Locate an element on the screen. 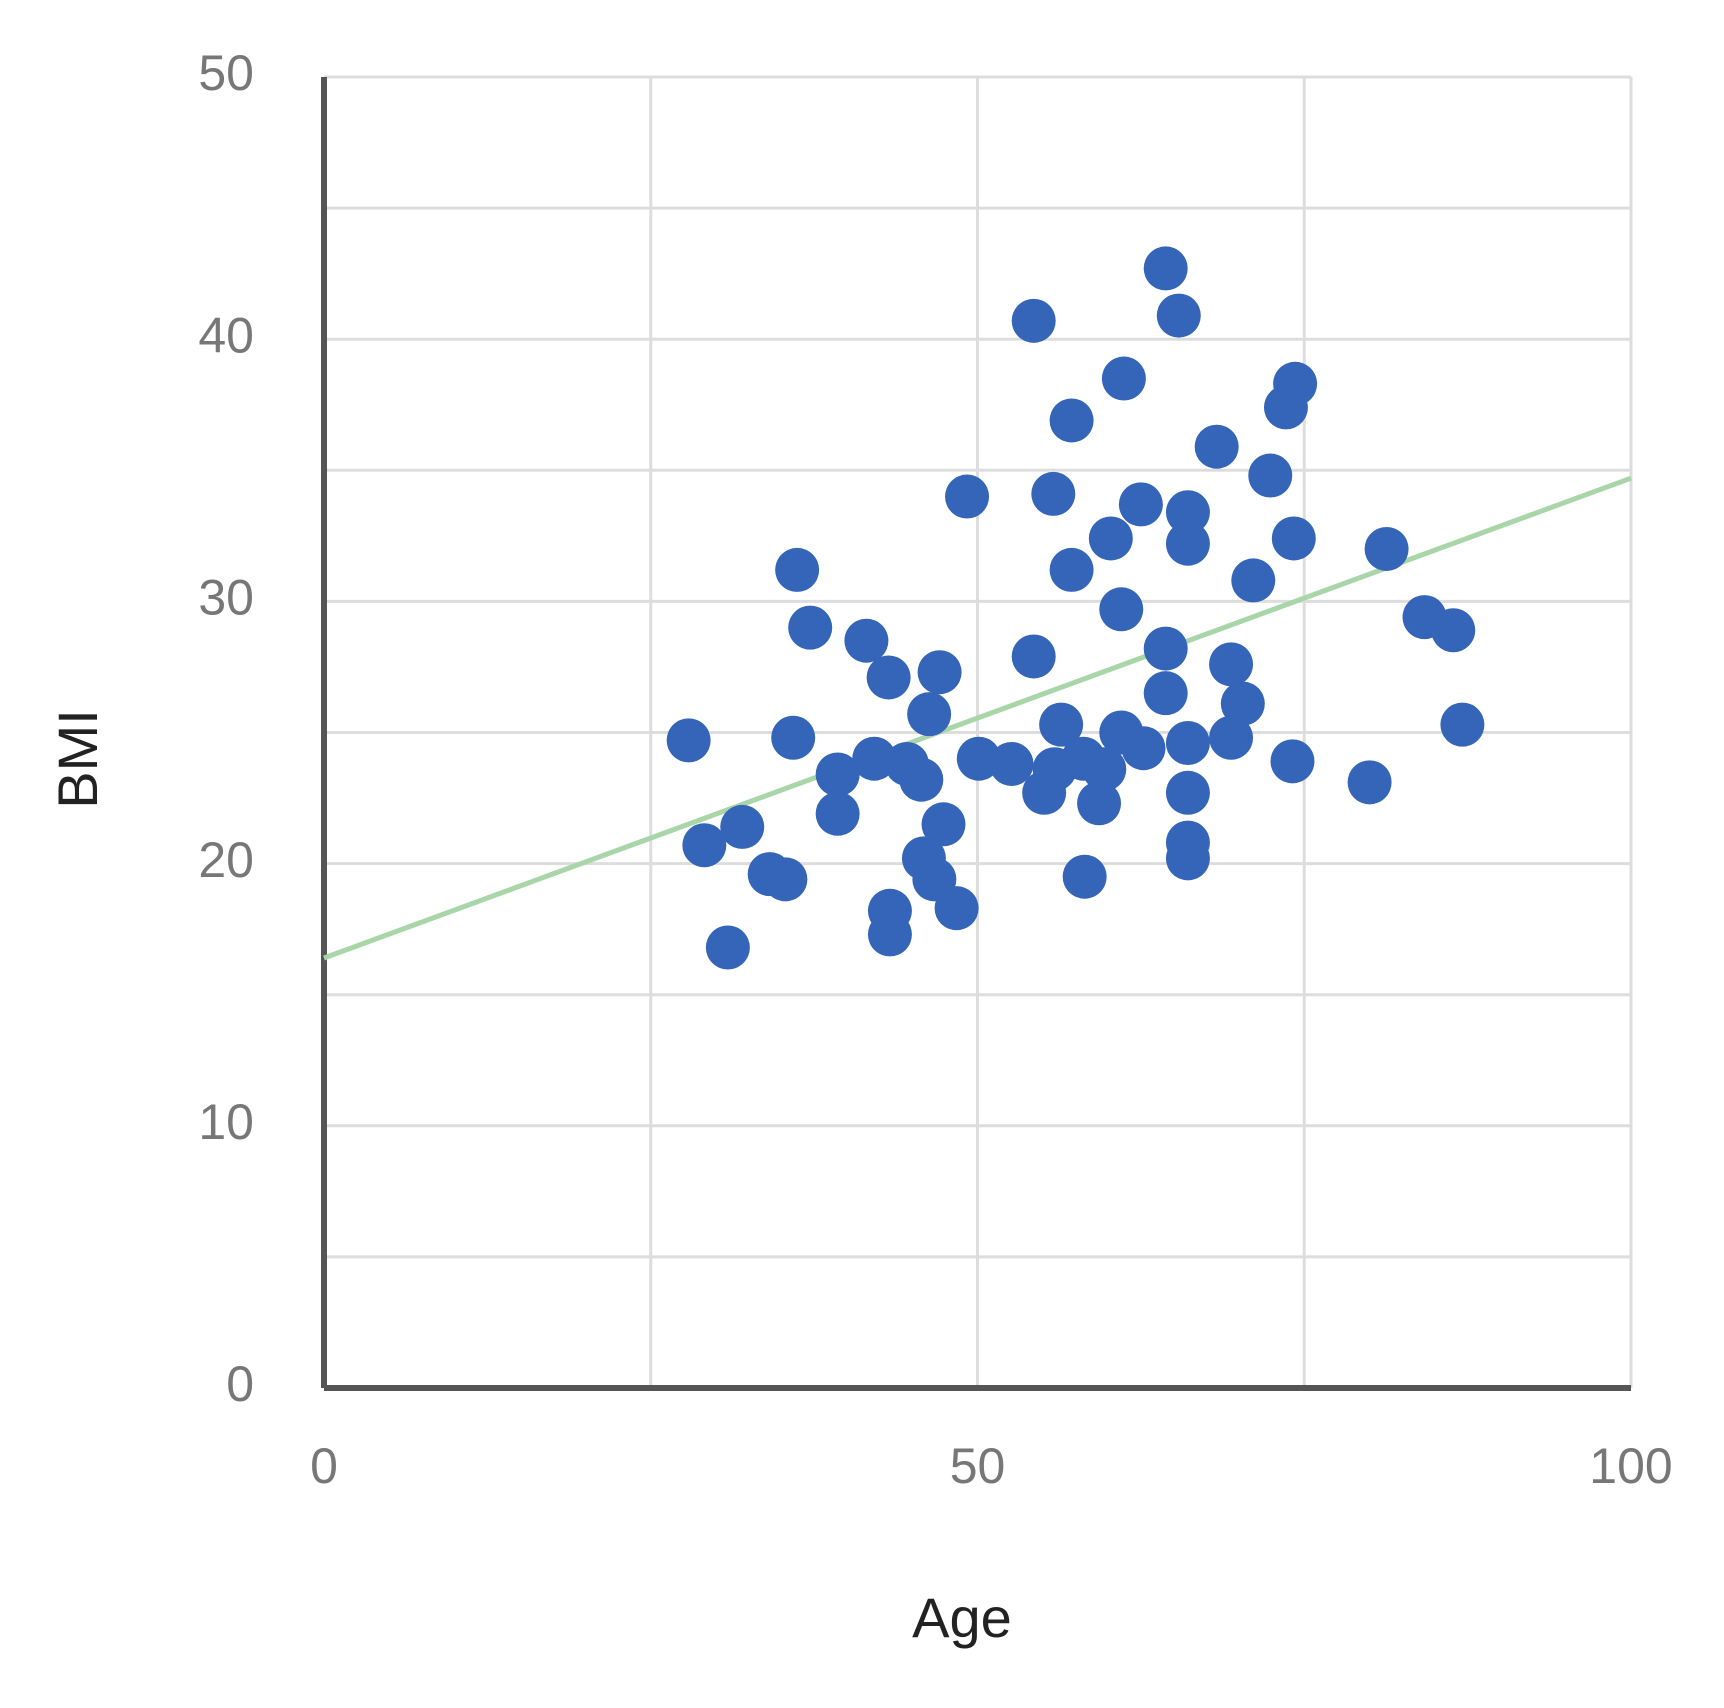 The width and height of the screenshot is (1724, 1708). y-tick-label: 50 is located at coordinates (226, 73).